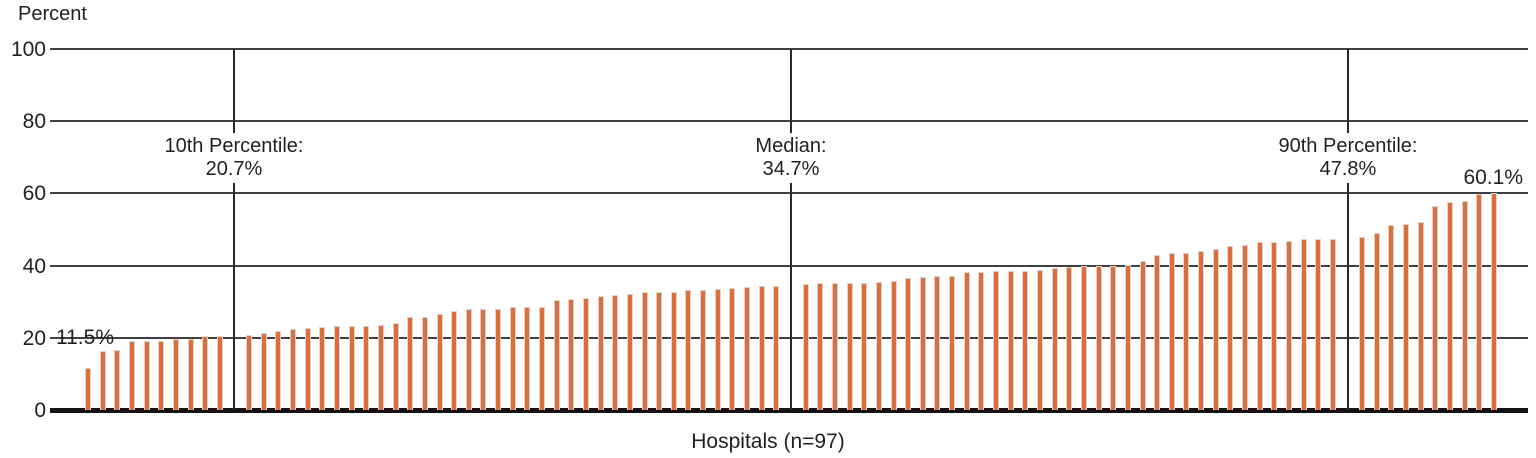 This screenshot has width=1536, height=458. What do you see at coordinates (791, 169) in the screenshot?
I see `median-annotation-value: 34.7%` at bounding box center [791, 169].